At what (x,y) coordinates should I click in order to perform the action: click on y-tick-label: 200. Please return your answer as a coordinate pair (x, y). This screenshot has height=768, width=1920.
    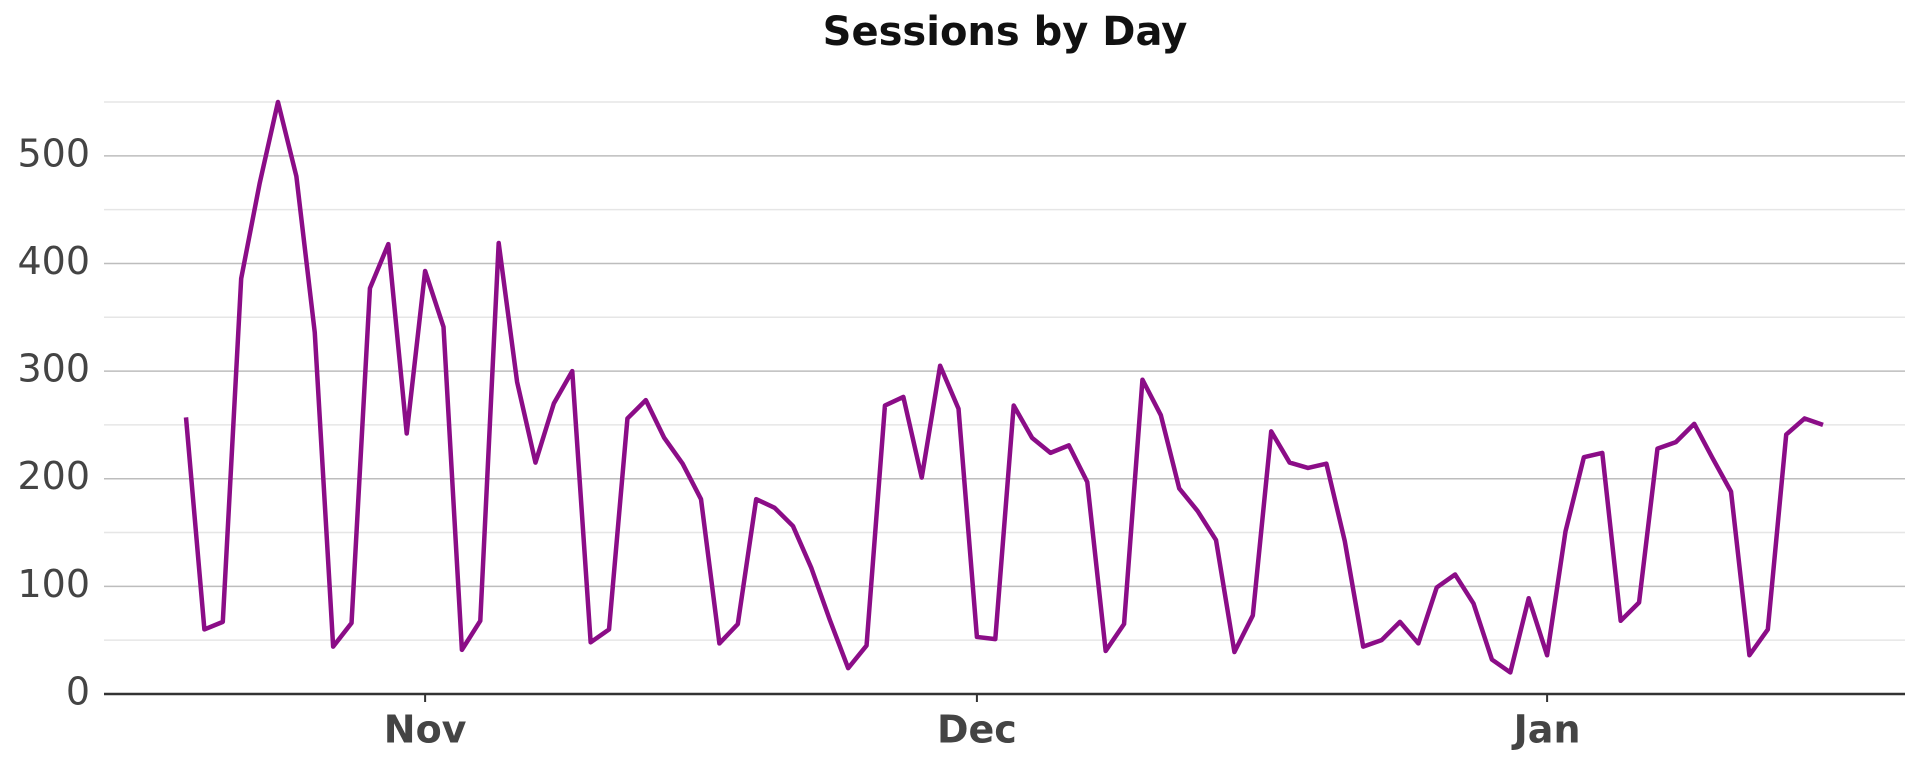
    Looking at the image, I should click on (53, 476).